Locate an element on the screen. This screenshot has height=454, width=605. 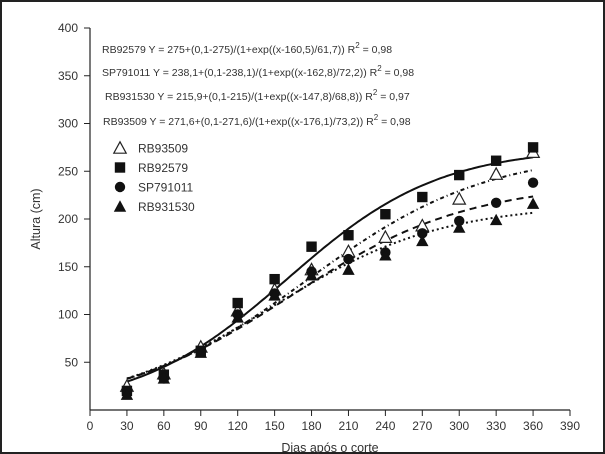
x-tick-label: 180 is located at coordinates (312, 426).